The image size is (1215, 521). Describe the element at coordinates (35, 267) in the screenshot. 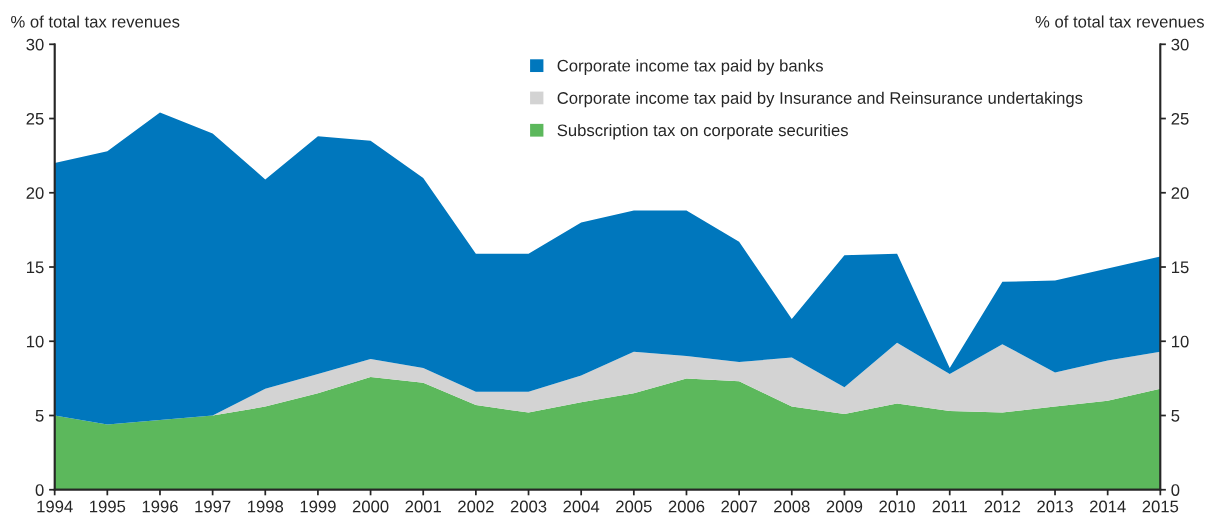

I see `y-tick-label: 15` at that location.